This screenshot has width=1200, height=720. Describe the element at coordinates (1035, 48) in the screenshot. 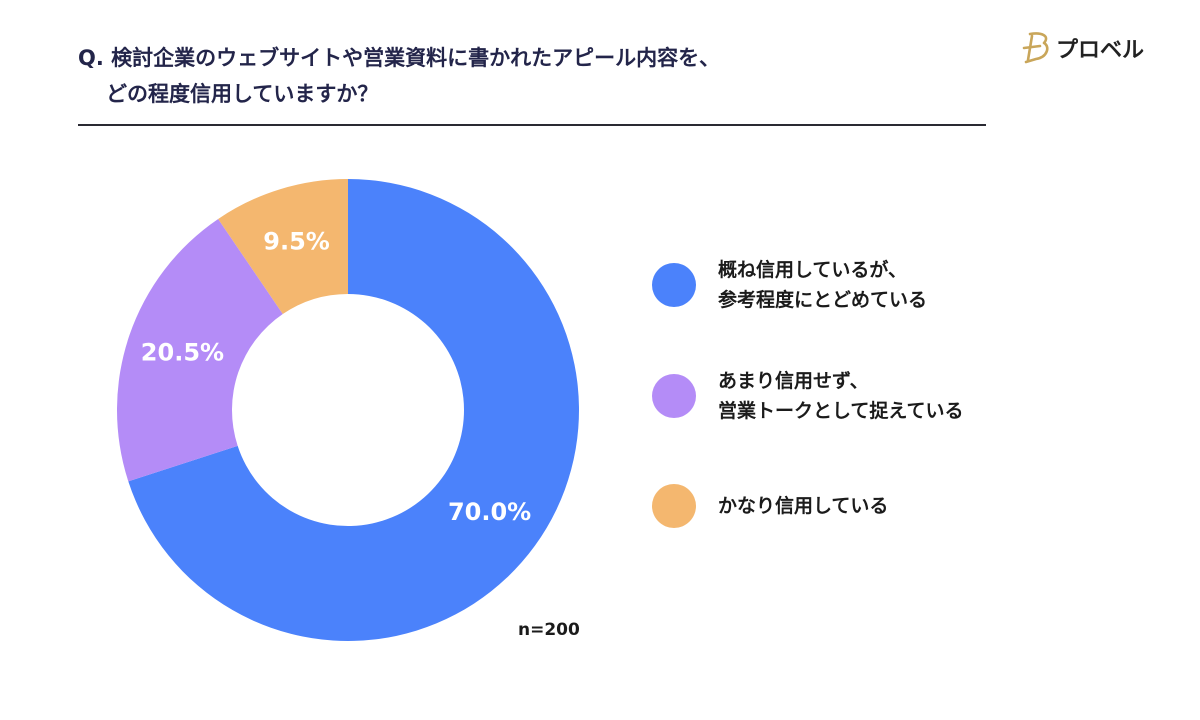

I see `brand-mark-icon` at that location.